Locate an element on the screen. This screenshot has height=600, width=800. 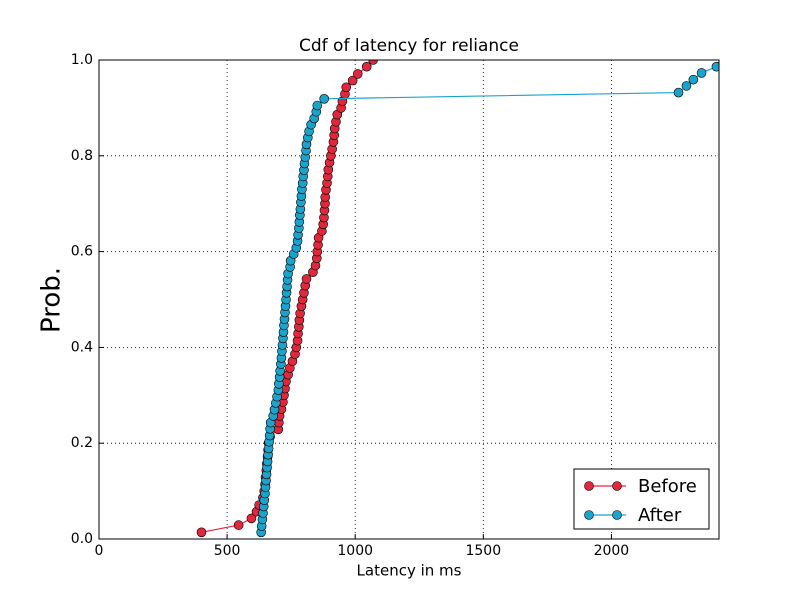
y-tick-label: 1.0 is located at coordinates (82, 60).